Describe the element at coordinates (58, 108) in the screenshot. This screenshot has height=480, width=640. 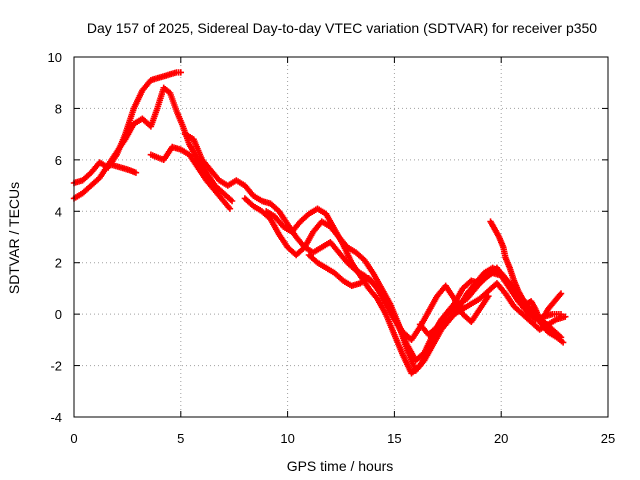
I see `y-tick-label: 8` at that location.